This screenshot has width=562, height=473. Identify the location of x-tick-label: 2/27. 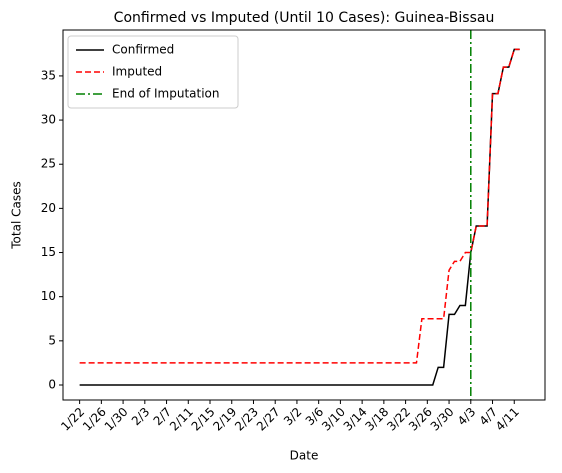
(268, 419).